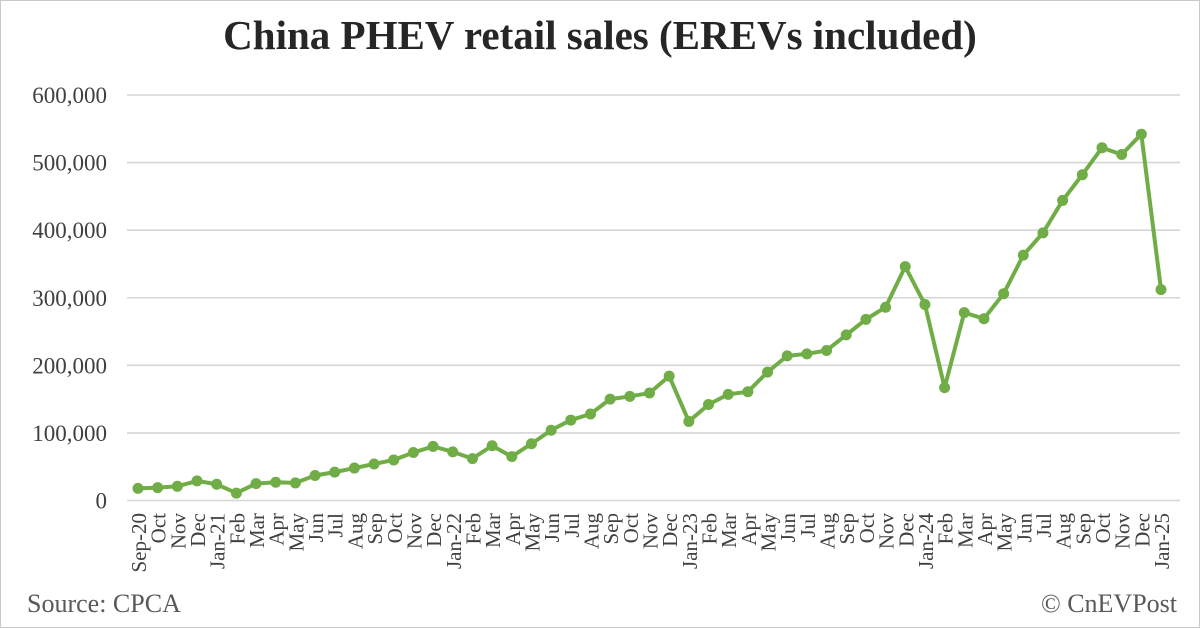 This screenshot has width=1200, height=628. Describe the element at coordinates (600, 35) in the screenshot. I see `chart-title: China PHEV retail sales (EREVs included)` at that location.